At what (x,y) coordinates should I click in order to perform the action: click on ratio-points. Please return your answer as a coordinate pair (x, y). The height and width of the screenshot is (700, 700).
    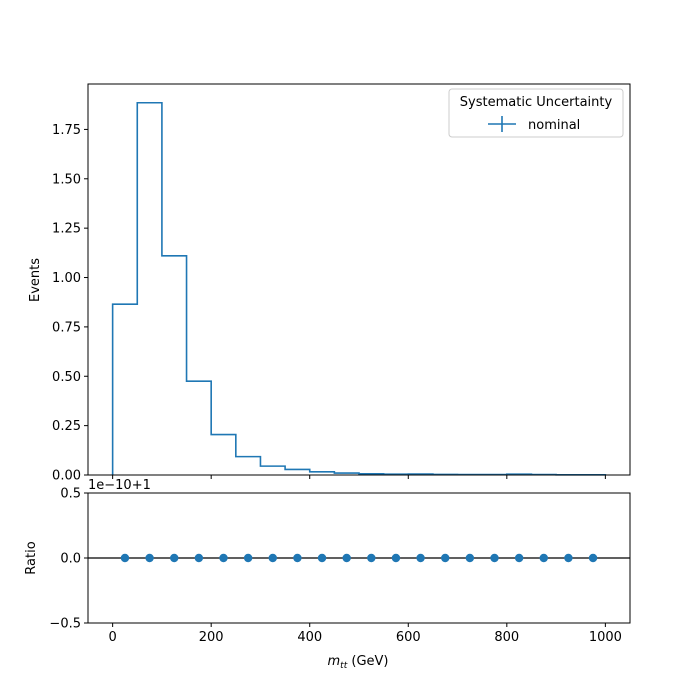
    Looking at the image, I should click on (359, 558).